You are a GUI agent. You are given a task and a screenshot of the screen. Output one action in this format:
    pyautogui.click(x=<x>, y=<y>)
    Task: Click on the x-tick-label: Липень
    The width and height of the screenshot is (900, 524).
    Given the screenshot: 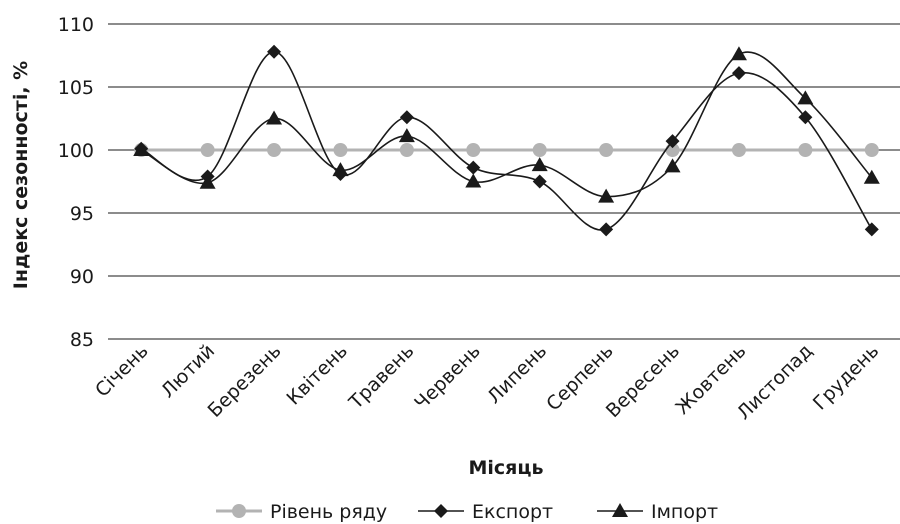 What is the action you would take?
    pyautogui.click(x=517, y=374)
    